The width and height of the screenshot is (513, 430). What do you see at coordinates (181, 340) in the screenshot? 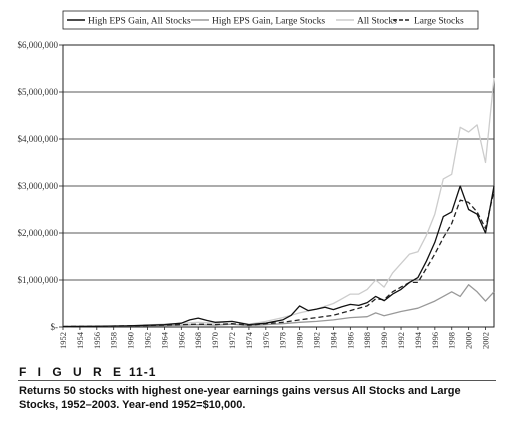
I see `x-tick-label: 1966` at bounding box center [181, 340].